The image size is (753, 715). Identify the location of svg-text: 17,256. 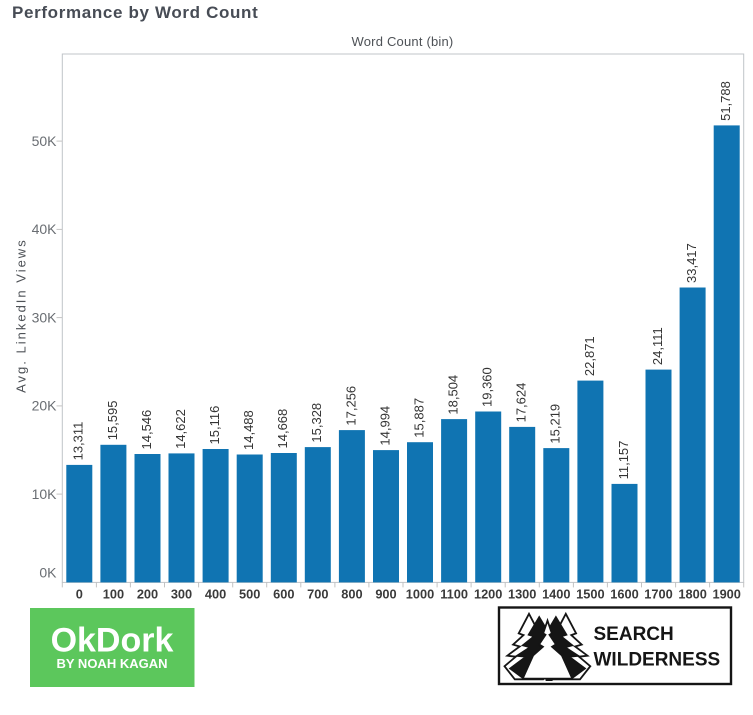
(350, 406).